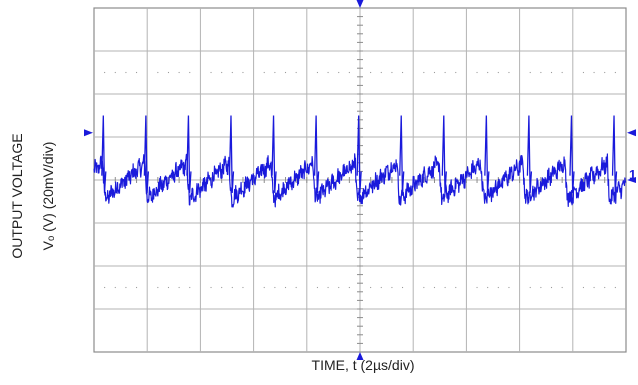 The image size is (638, 385). Describe the element at coordinates (17, 196) in the screenshot. I see `y-axis-label-line-1: OUTPUT VOLTAGE` at that location.